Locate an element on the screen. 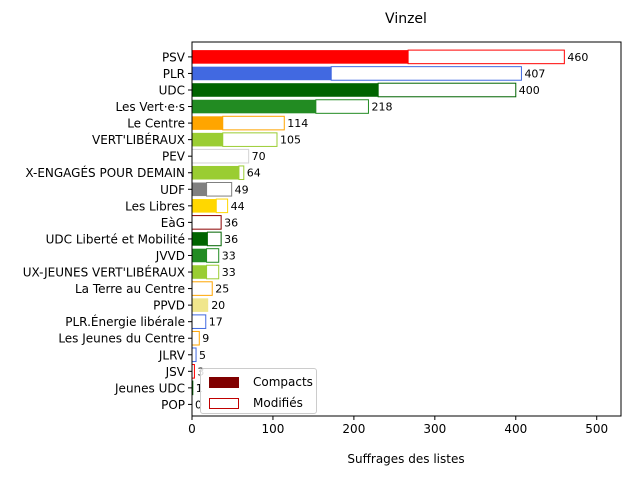 This screenshot has height=480, width=640. y-tick-label: PLR is located at coordinates (174, 74).